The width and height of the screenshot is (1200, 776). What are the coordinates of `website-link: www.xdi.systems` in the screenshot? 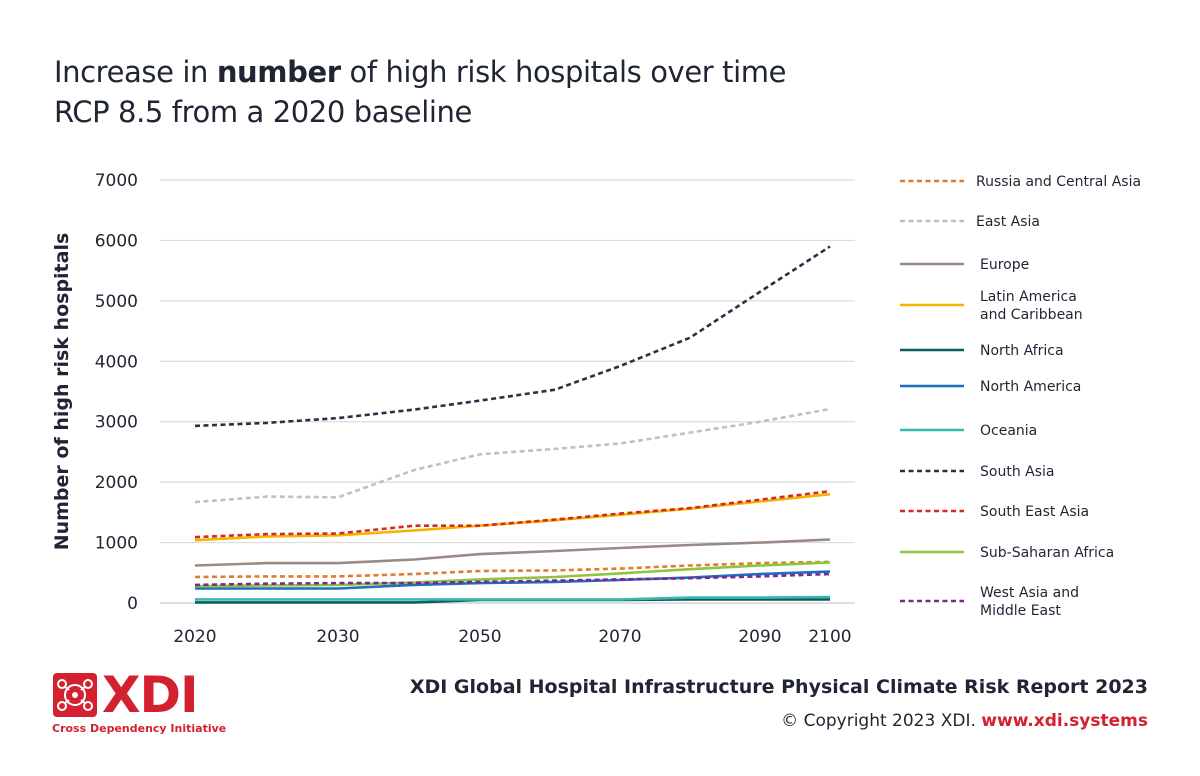 It's located at (1064, 721).